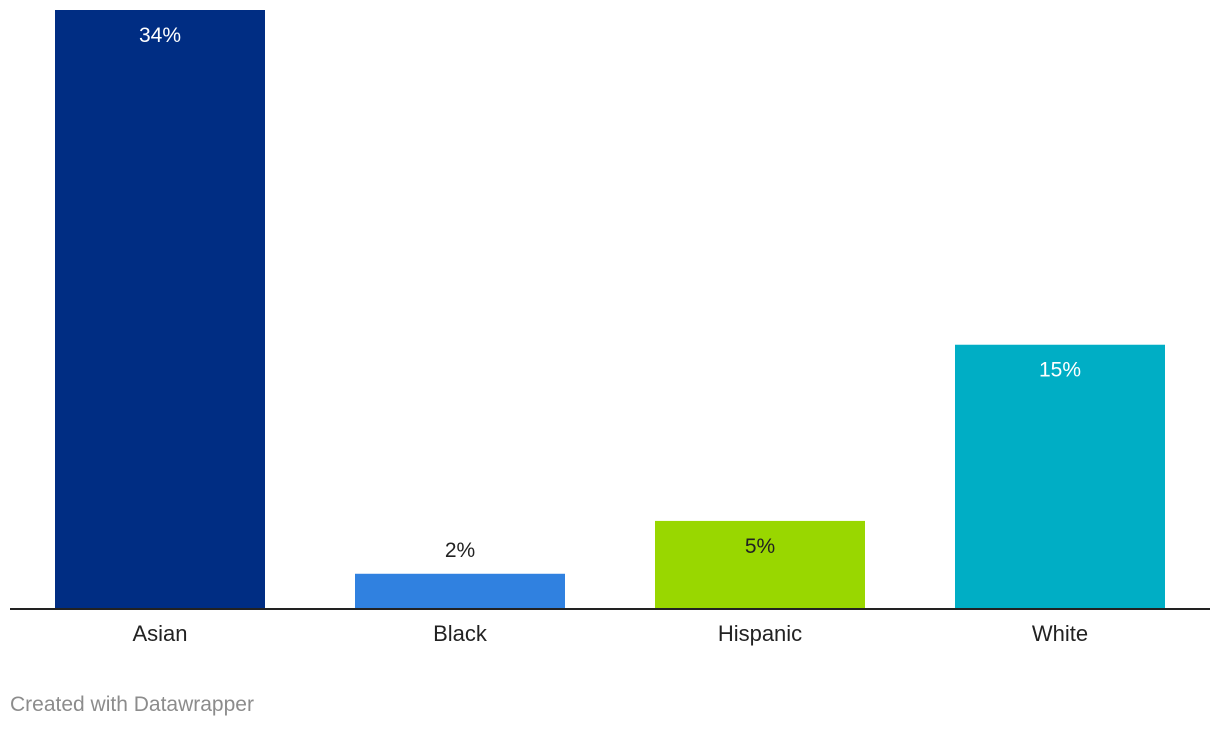 This screenshot has height=730, width=1220. Describe the element at coordinates (1060, 476) in the screenshot. I see `bar-white` at that location.